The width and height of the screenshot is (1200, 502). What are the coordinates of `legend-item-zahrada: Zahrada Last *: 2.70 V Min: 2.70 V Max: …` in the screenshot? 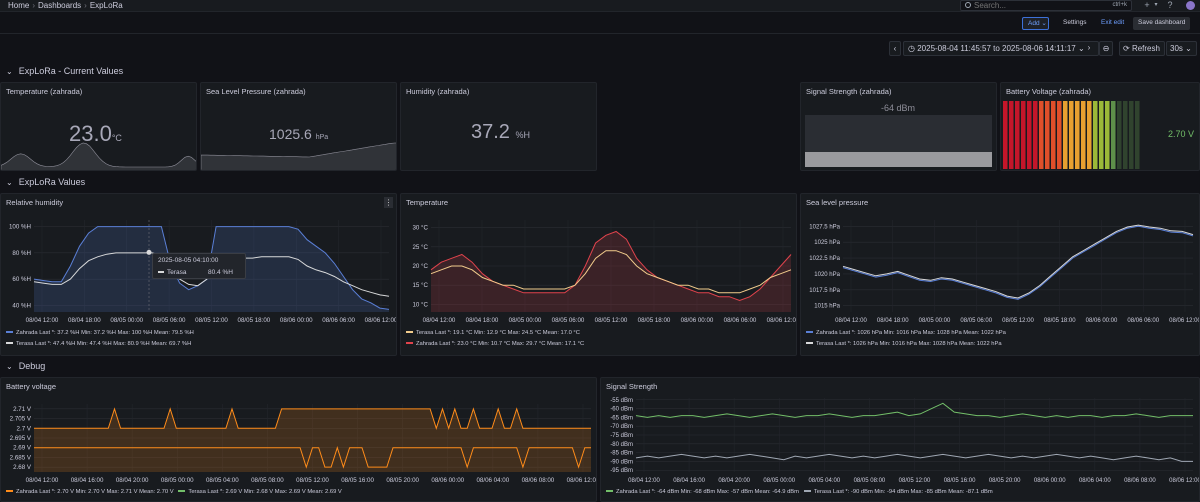 It's located at (90, 492).